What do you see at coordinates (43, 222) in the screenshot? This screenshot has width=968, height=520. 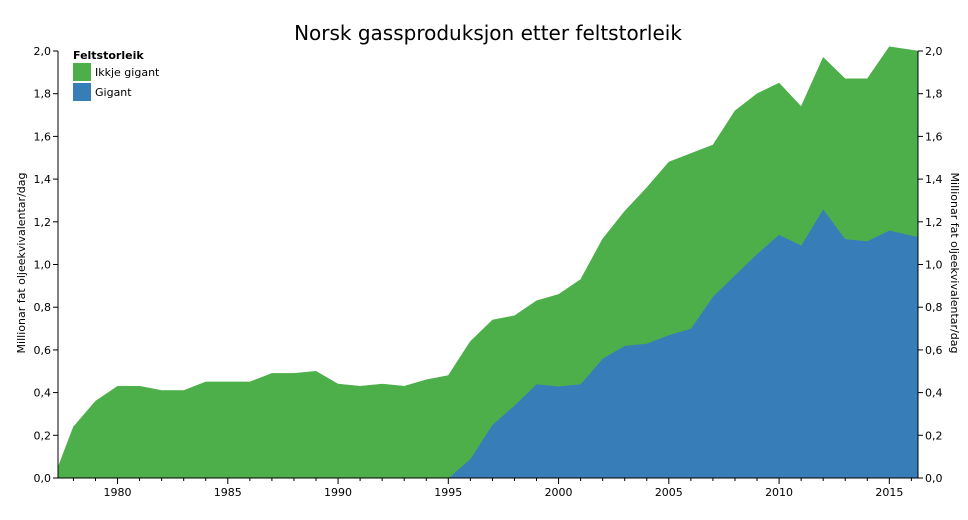 I see `y-tick-label-left: 1,2` at bounding box center [43, 222].